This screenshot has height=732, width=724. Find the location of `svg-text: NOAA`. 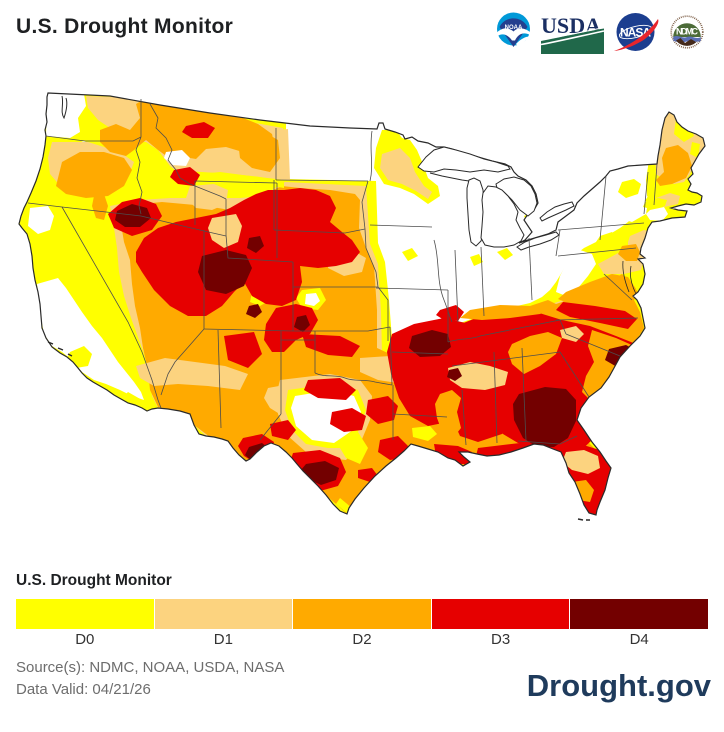

svg-text: NOAA is located at coordinates (514, 28).